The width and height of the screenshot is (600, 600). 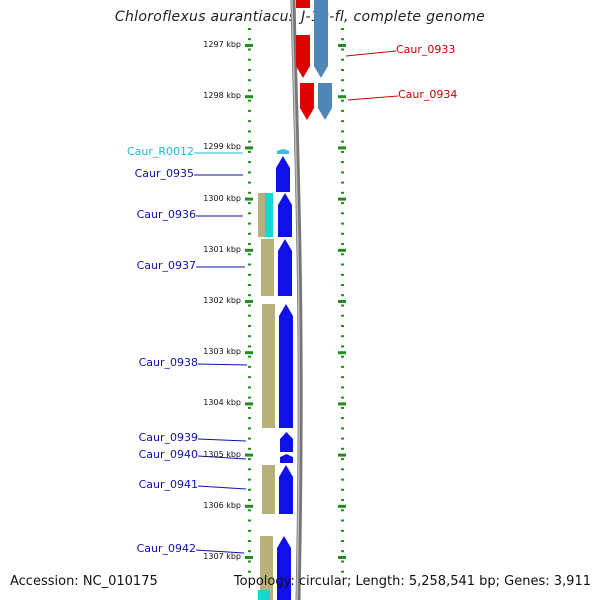 What do you see at coordinates (222, 44) in the screenshot?
I see `ruler-label: 1297 kbp` at bounding box center [222, 44].